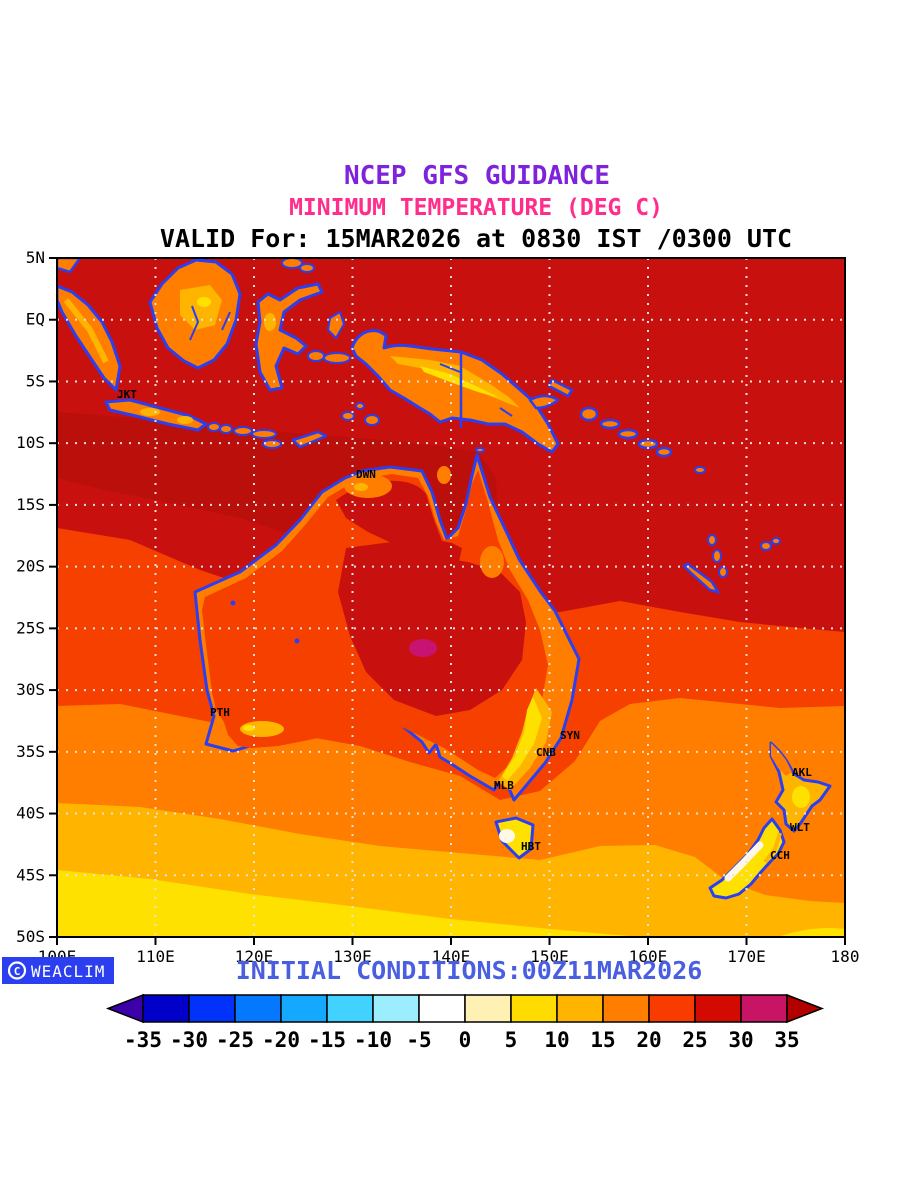  What do you see at coordinates (602, 1040) in the screenshot?
I see `colorbar-tick-label: 15` at bounding box center [602, 1040].